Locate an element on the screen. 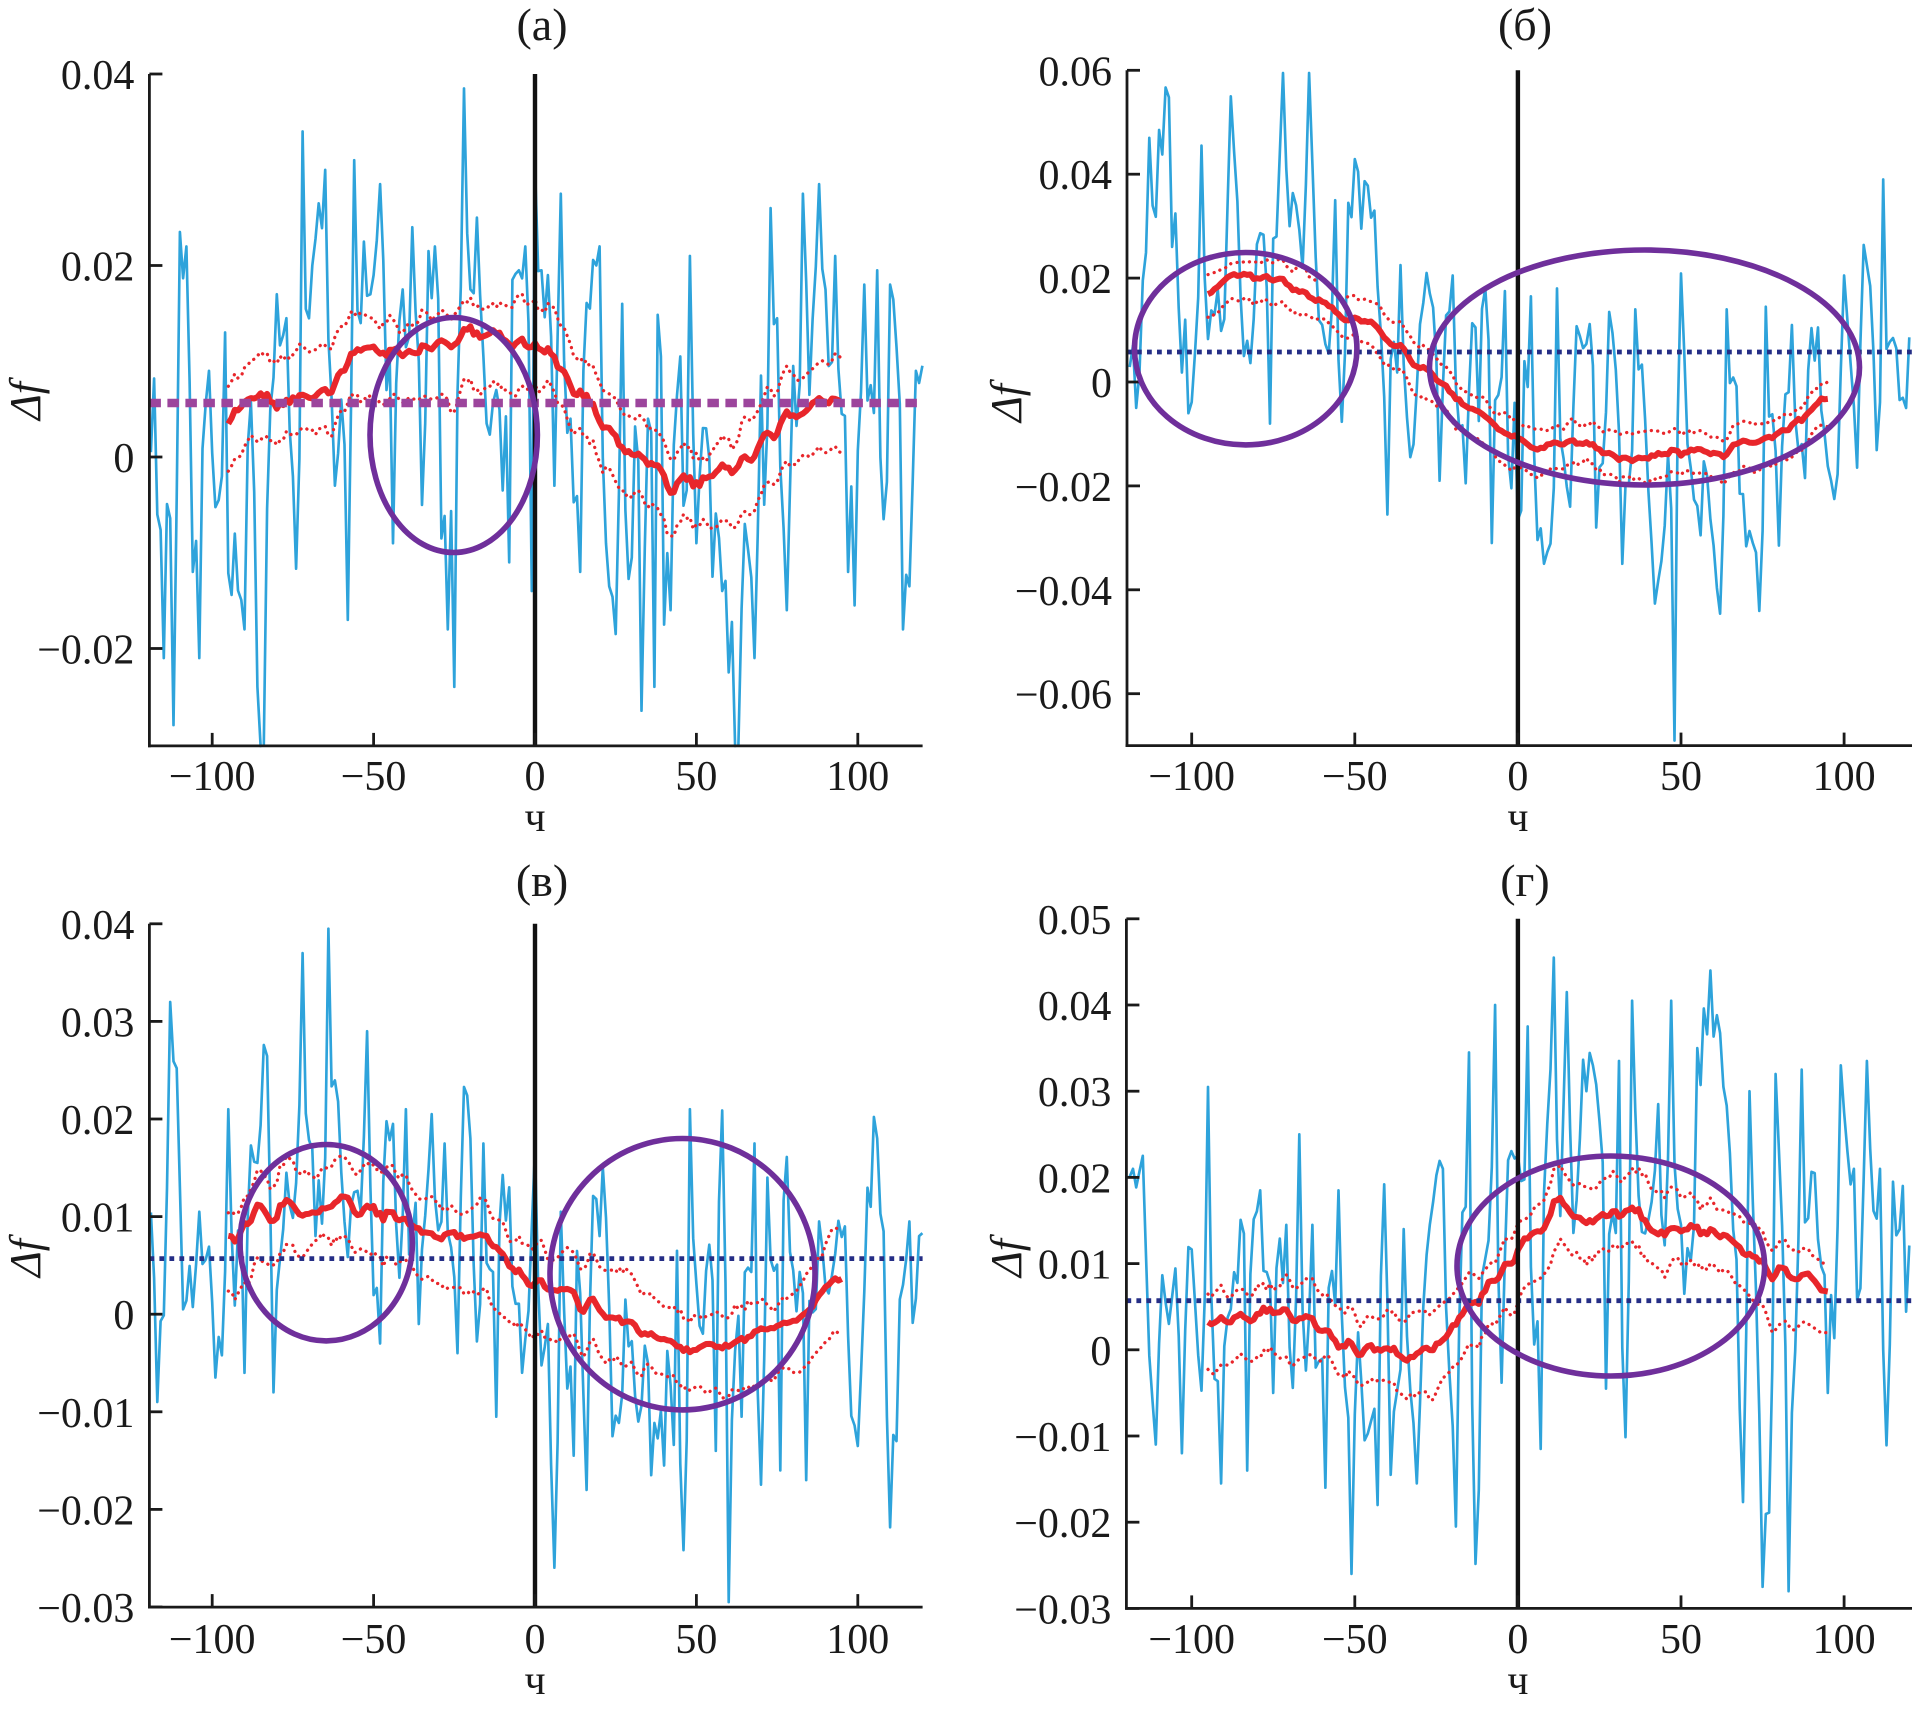 The width and height of the screenshot is (1925, 1712). svg-text: 0.06 is located at coordinates (1076, 72).